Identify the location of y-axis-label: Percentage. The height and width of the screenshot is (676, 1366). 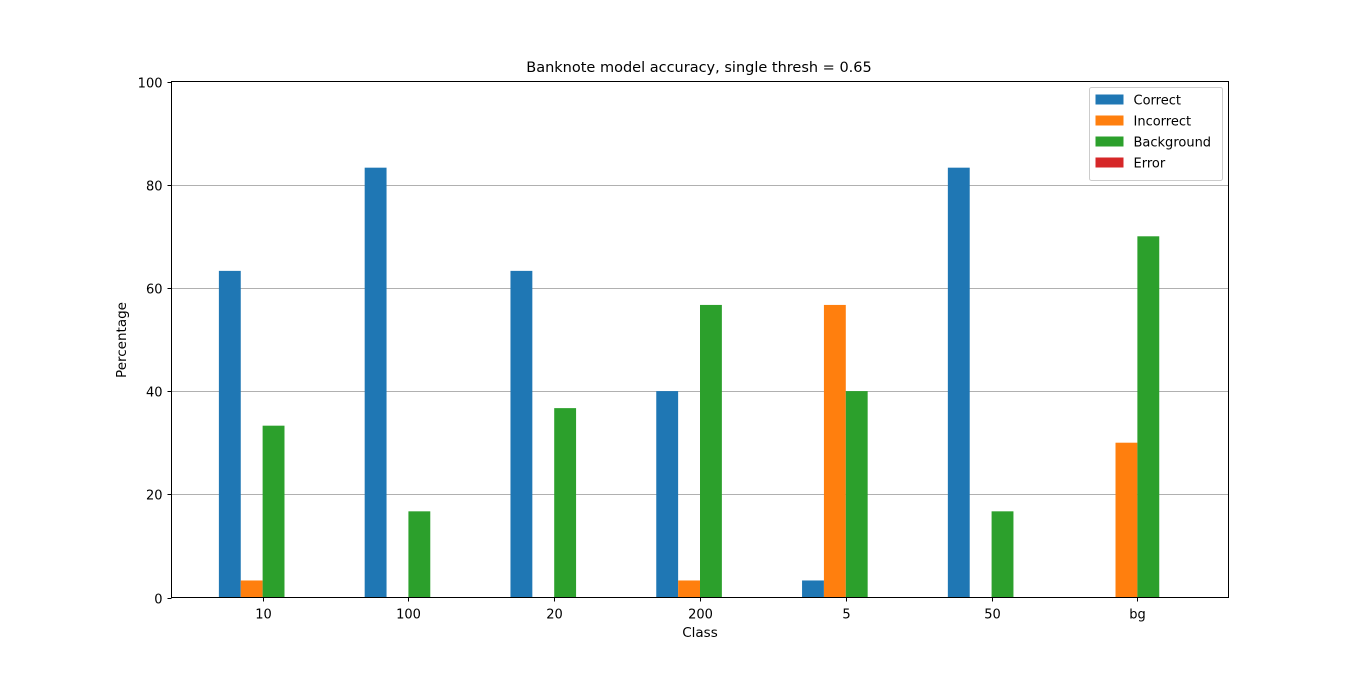
(122, 340).